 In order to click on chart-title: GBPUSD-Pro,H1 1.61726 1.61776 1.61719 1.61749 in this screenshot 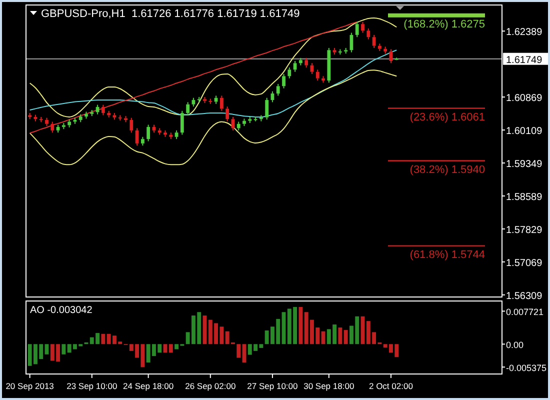, I will do `click(170, 14)`.